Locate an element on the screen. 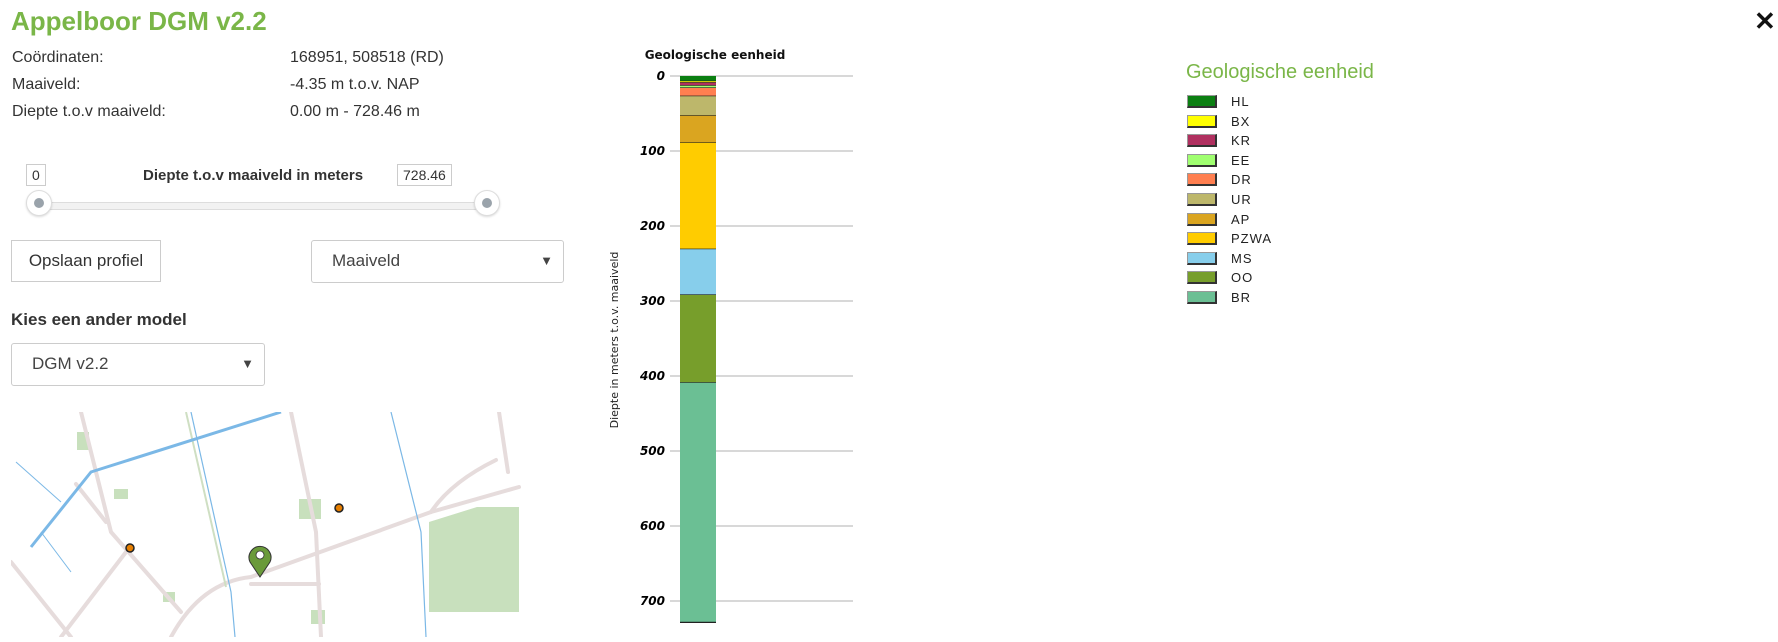 The image size is (1778, 642). layer-bx is located at coordinates (698, 82).